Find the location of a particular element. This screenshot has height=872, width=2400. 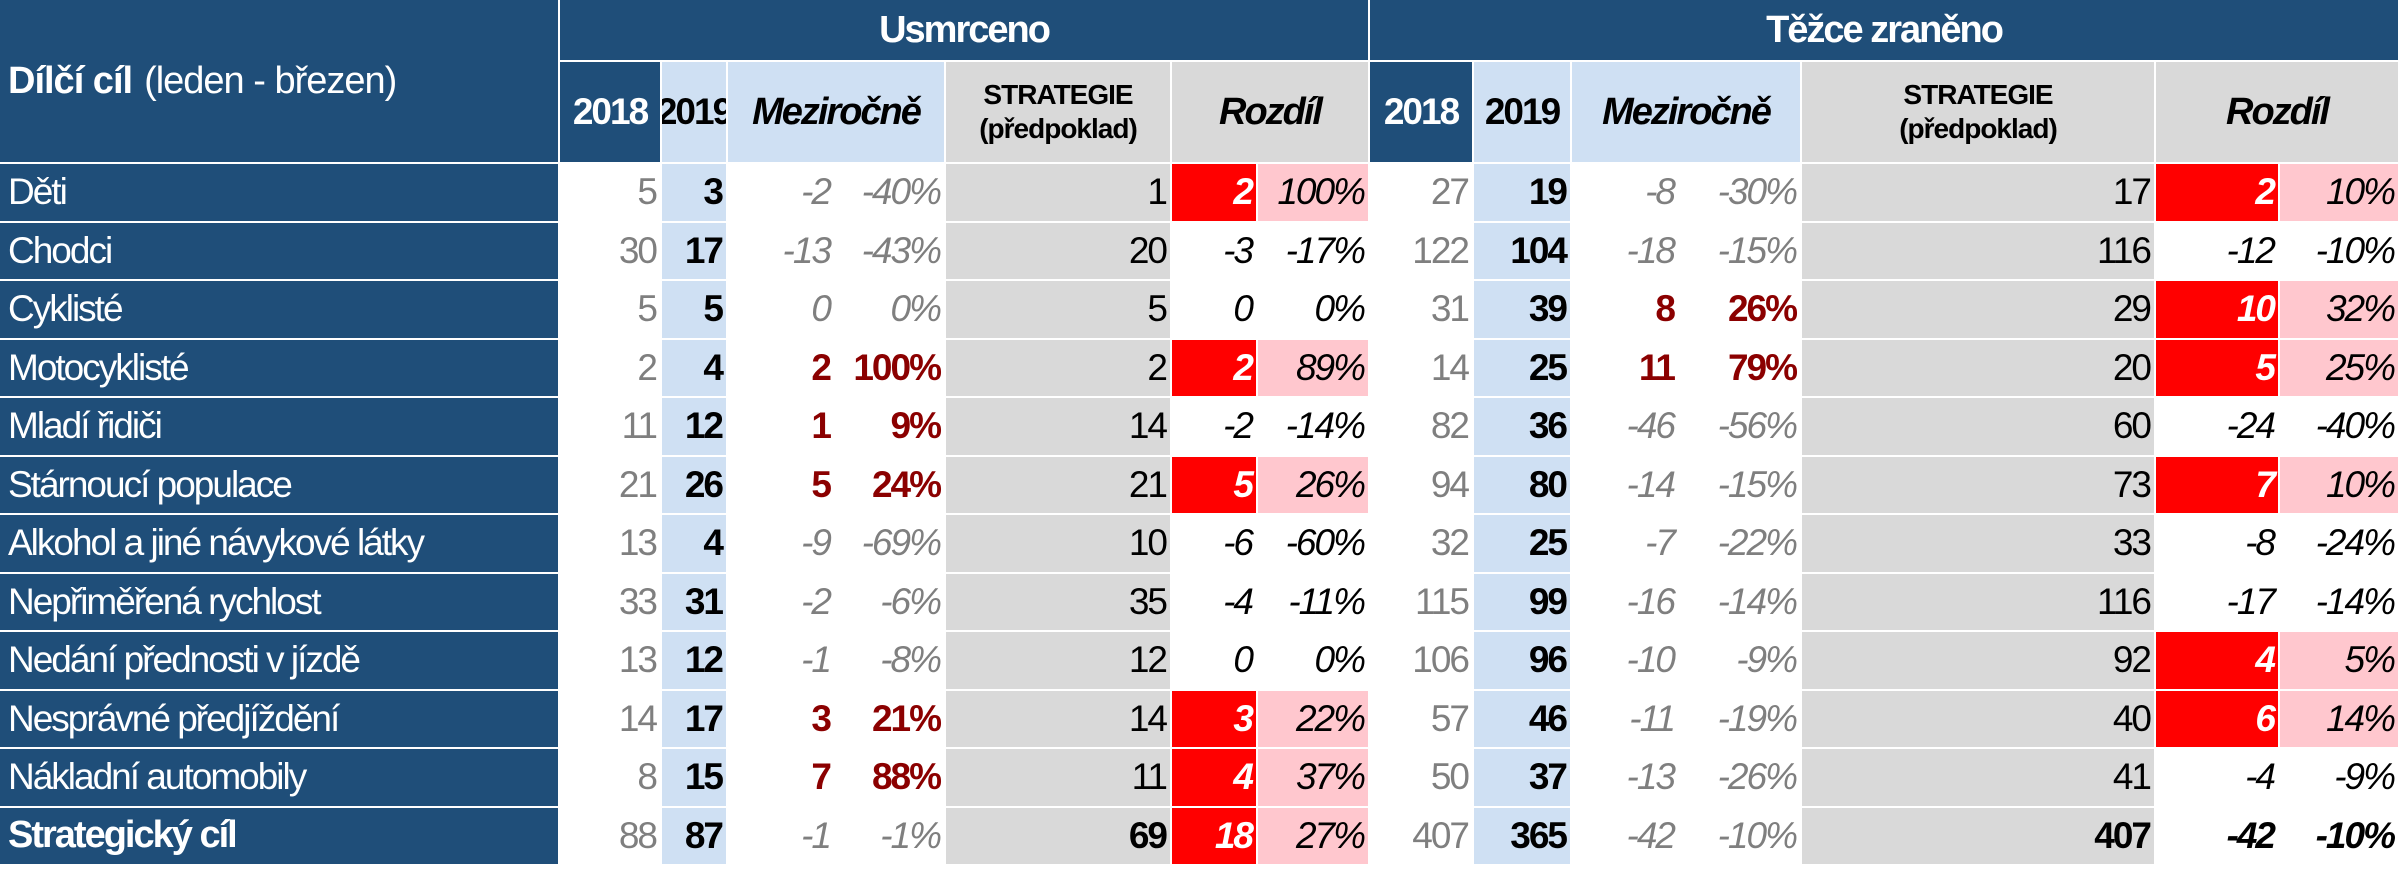

injured-diff-pct: 25% is located at coordinates (2340, 368).